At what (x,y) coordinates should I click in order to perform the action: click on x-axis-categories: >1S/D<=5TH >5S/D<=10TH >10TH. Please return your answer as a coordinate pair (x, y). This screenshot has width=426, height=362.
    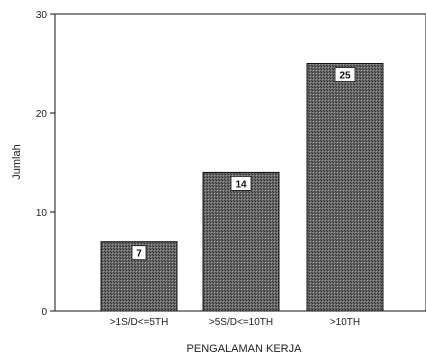
    Looking at the image, I should click on (235, 322).